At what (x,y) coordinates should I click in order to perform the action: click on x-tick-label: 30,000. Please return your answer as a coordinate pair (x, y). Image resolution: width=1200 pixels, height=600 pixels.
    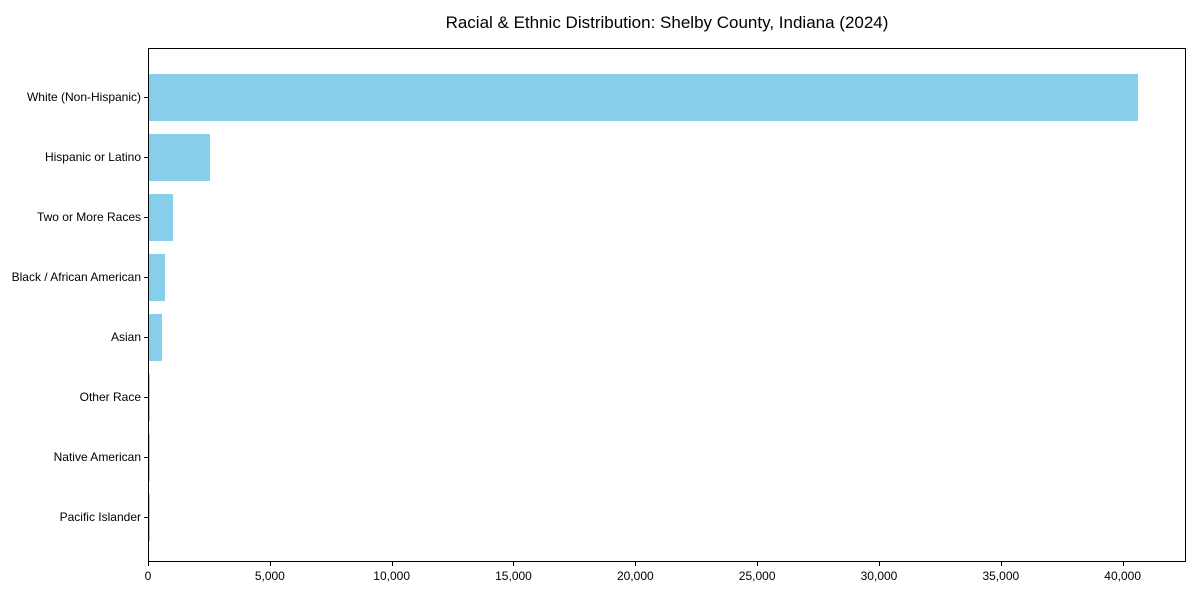
    Looking at the image, I should click on (879, 576).